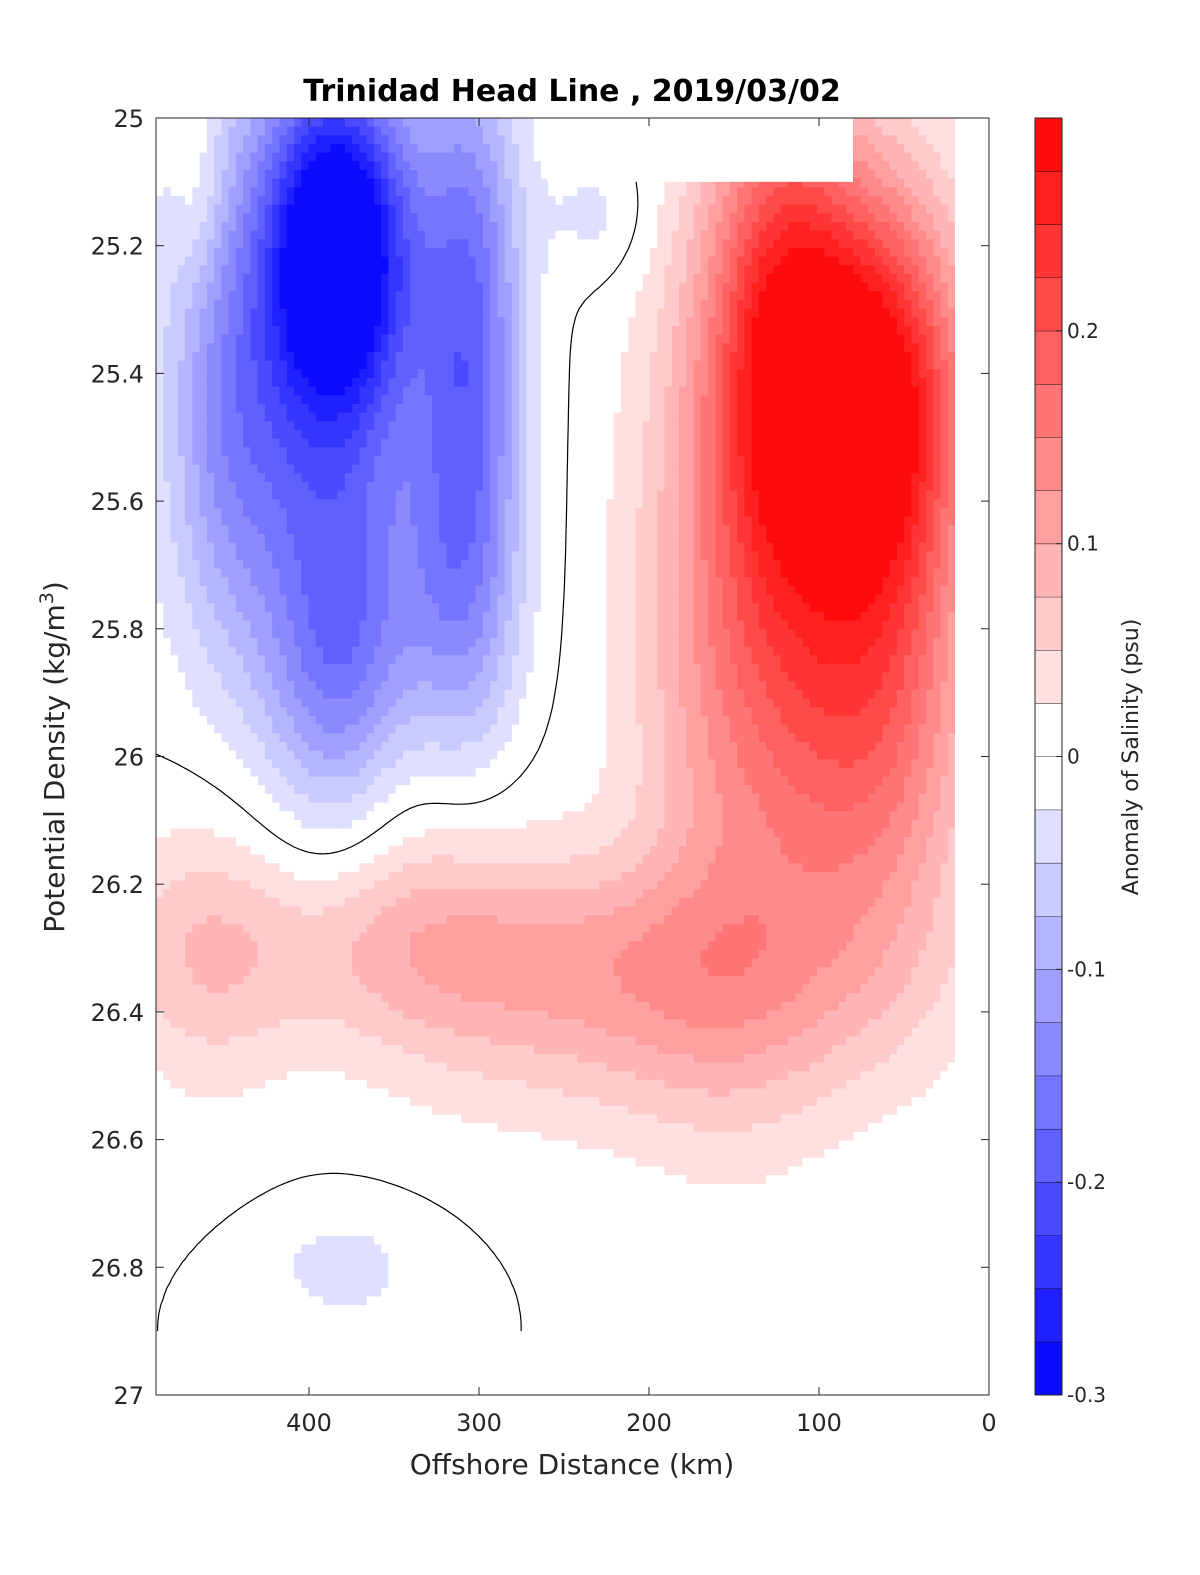 The image size is (1200, 1575). Describe the element at coordinates (1083, 544) in the screenshot. I see `colorbar-tick-label: 0.1` at that location.